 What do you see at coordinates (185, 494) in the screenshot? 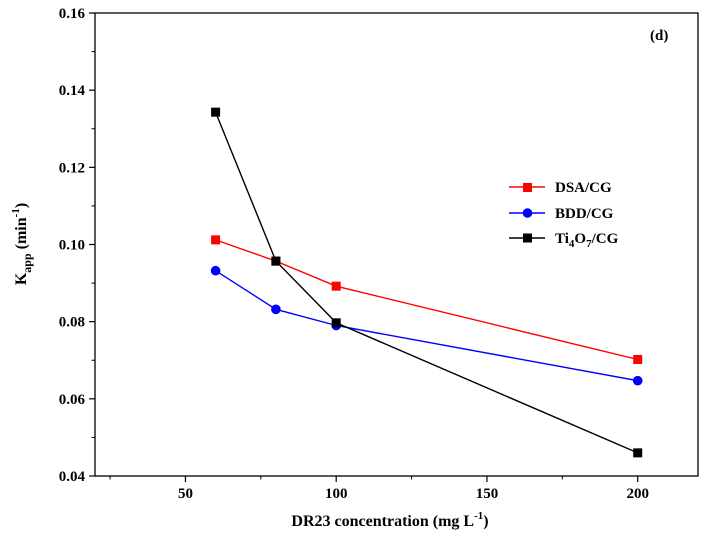
I see `x-tick-label: 50` at bounding box center [185, 494].